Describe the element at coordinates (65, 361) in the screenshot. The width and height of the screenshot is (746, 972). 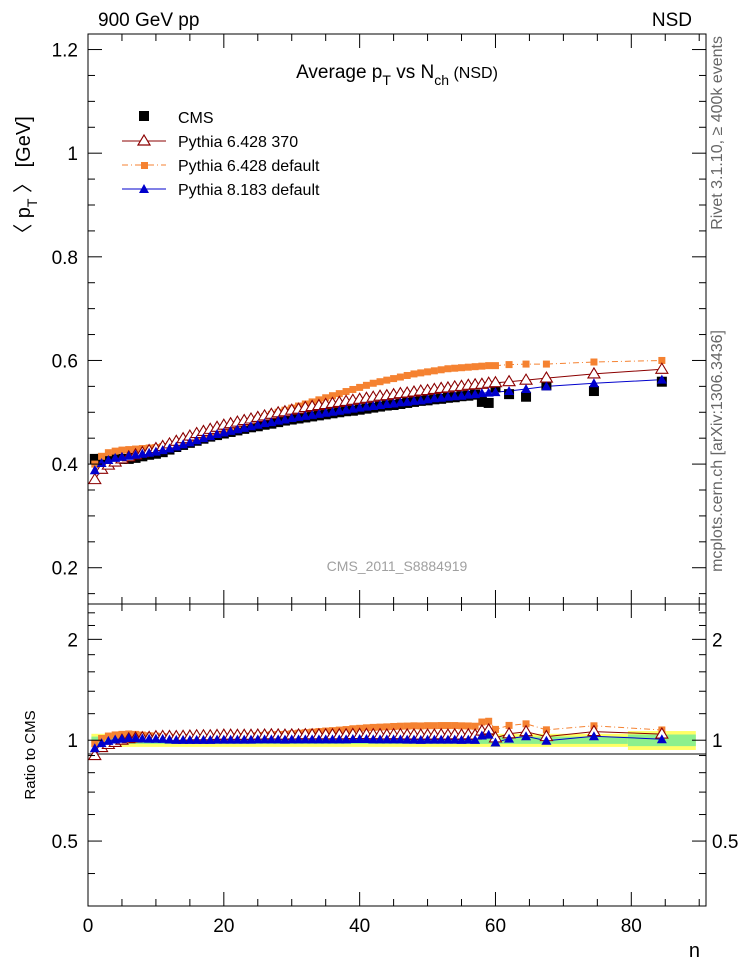
I see `main-ytick-label: 0.6` at that location.